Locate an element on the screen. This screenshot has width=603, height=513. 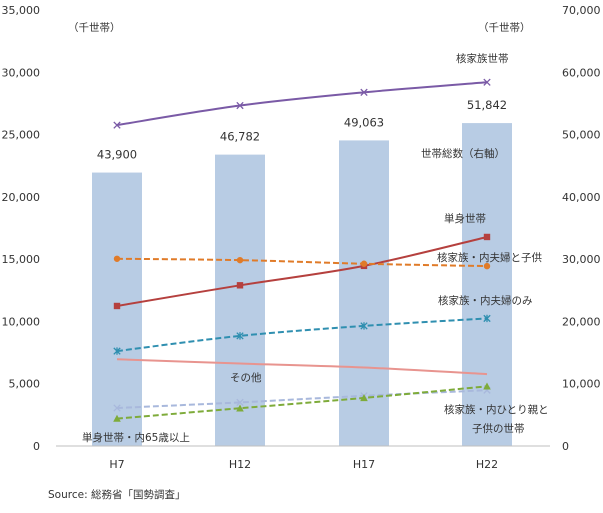
annotation-couple-only: 核家族・内夫婦のみ is located at coordinates (485, 300).